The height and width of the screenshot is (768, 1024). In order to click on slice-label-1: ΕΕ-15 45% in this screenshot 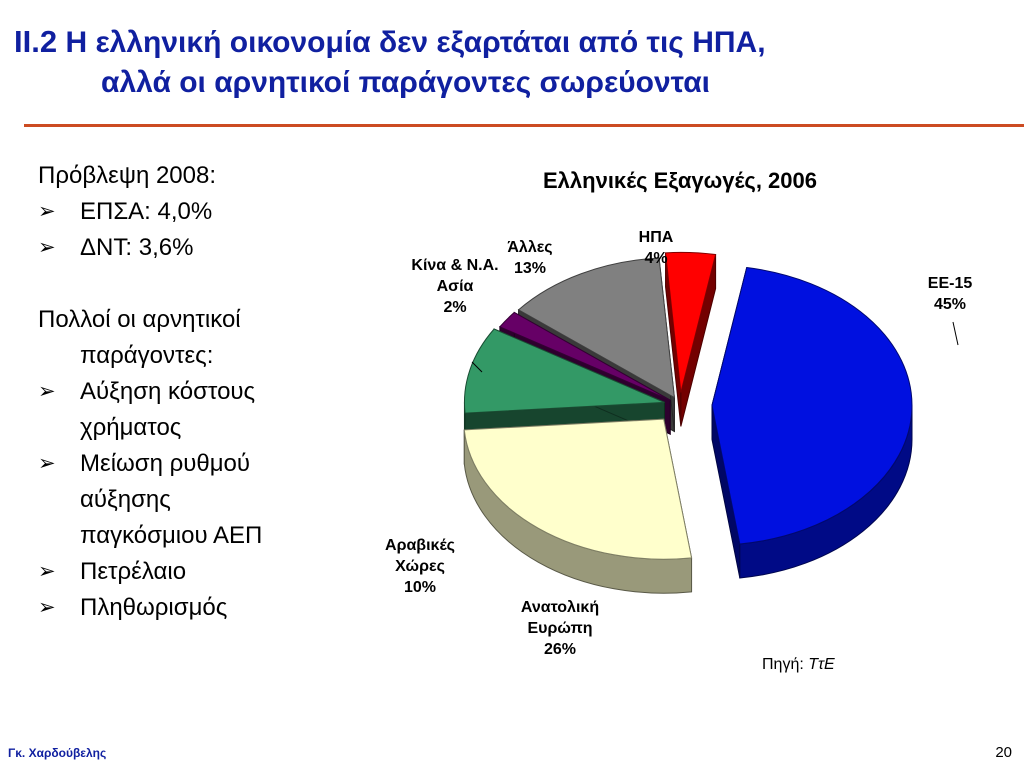, I will do `click(950, 294)`.